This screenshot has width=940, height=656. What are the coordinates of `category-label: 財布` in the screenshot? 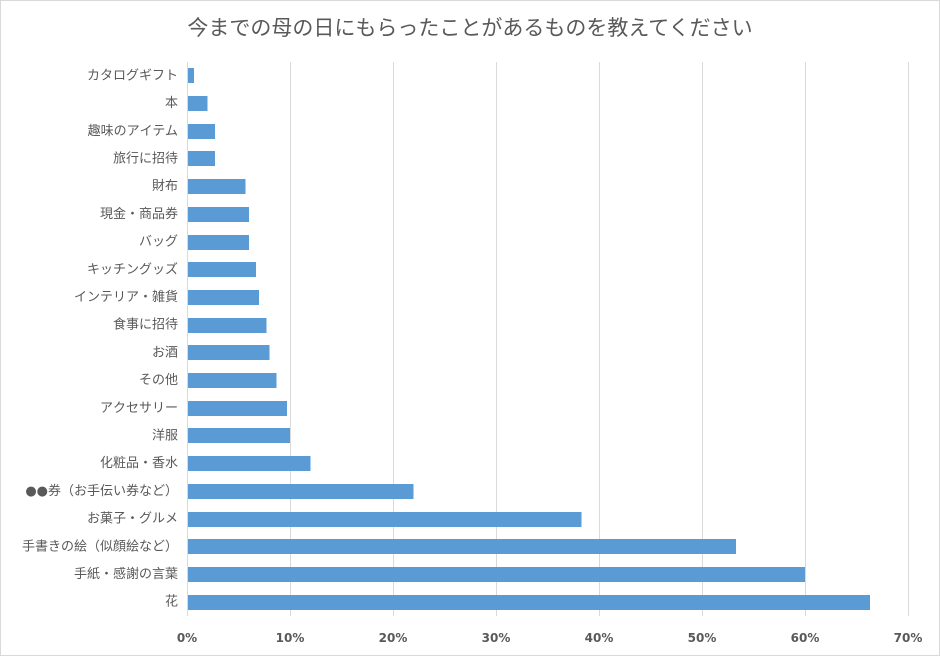 It's located at (165, 186).